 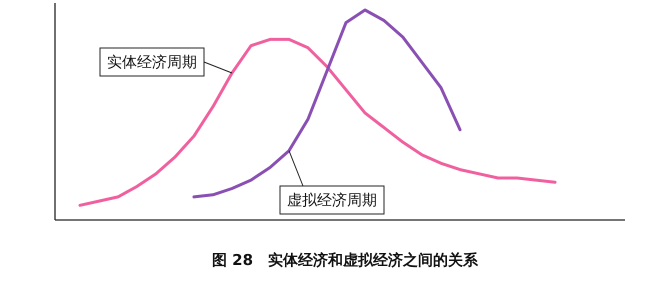 What do you see at coordinates (346, 260) in the screenshot?
I see `text: 图 28 实体经济和虚拟经济之间的关系` at bounding box center [346, 260].